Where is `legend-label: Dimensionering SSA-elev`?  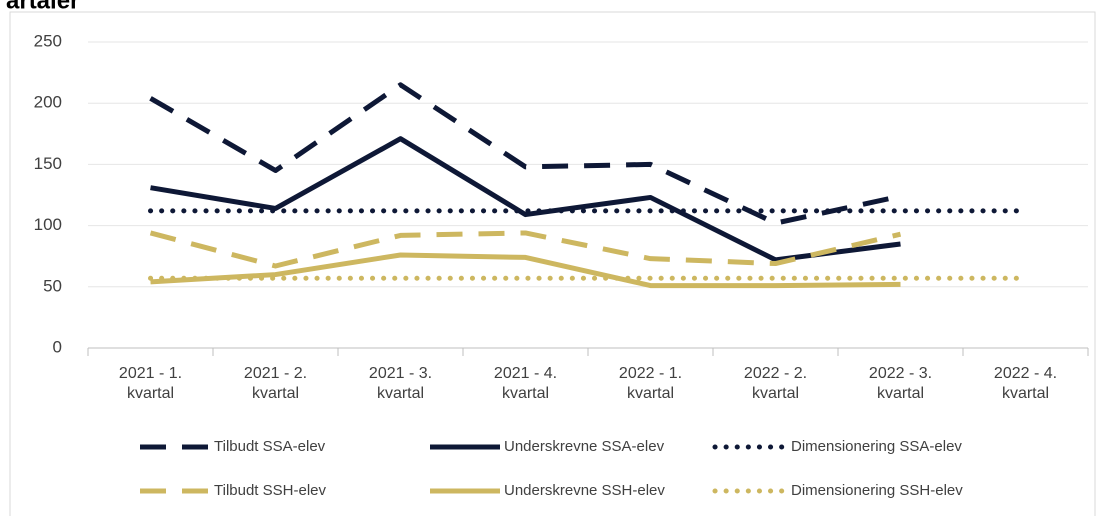
legend-label: Dimensionering SSA-elev is located at coordinates (876, 446).